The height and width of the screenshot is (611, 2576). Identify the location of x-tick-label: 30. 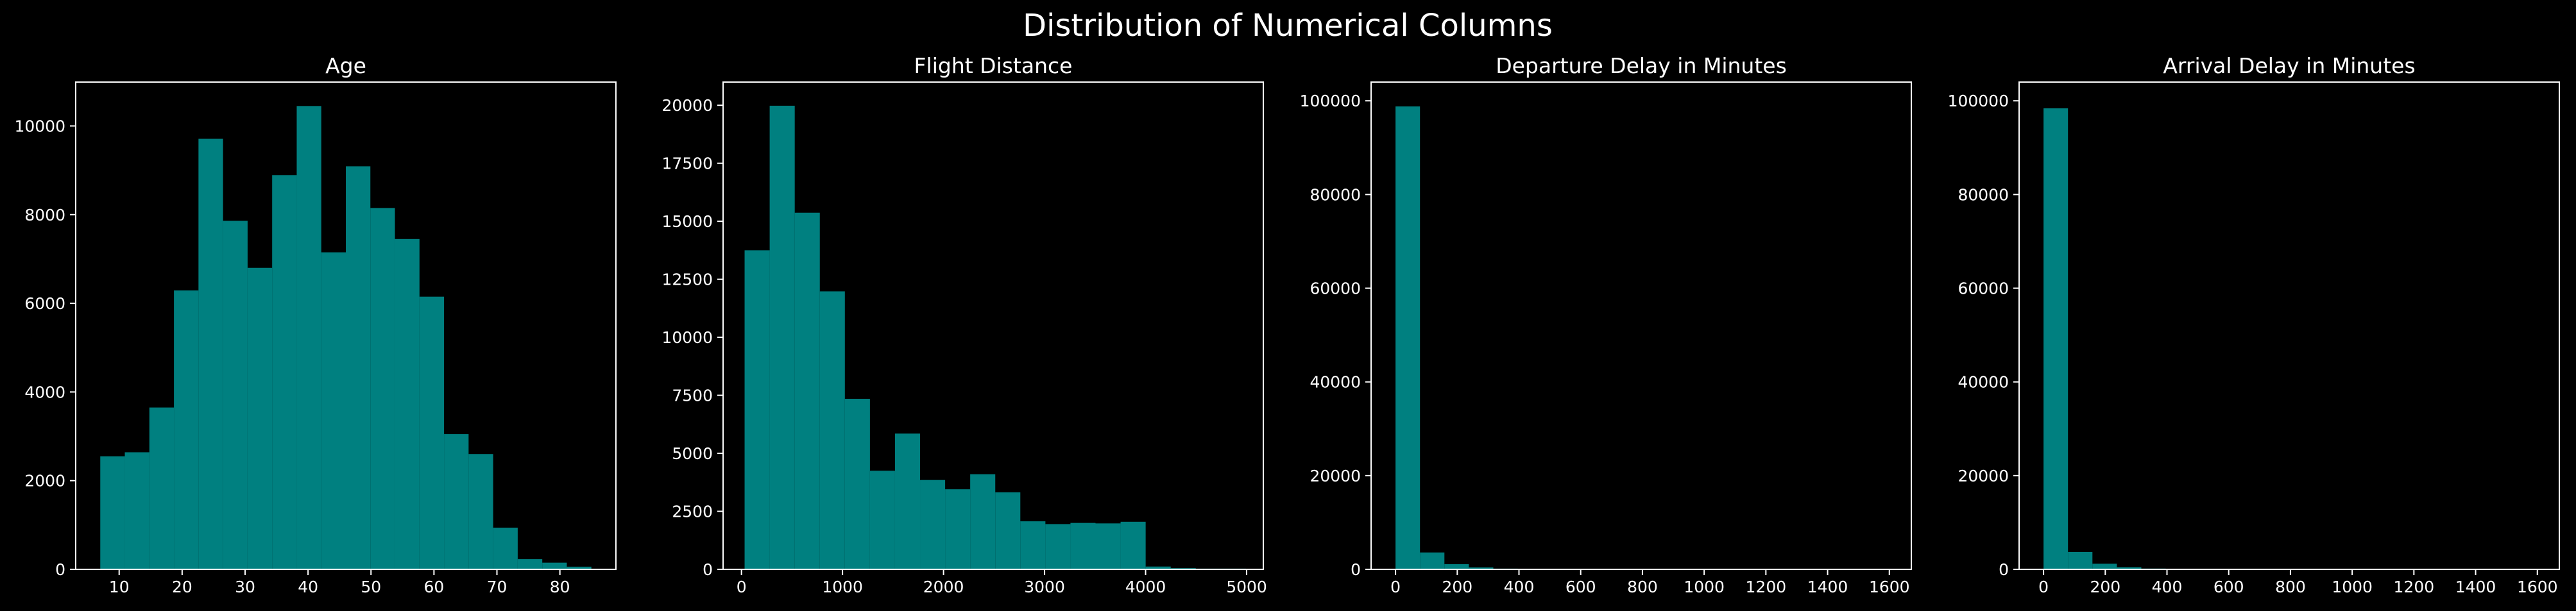
(245, 587).